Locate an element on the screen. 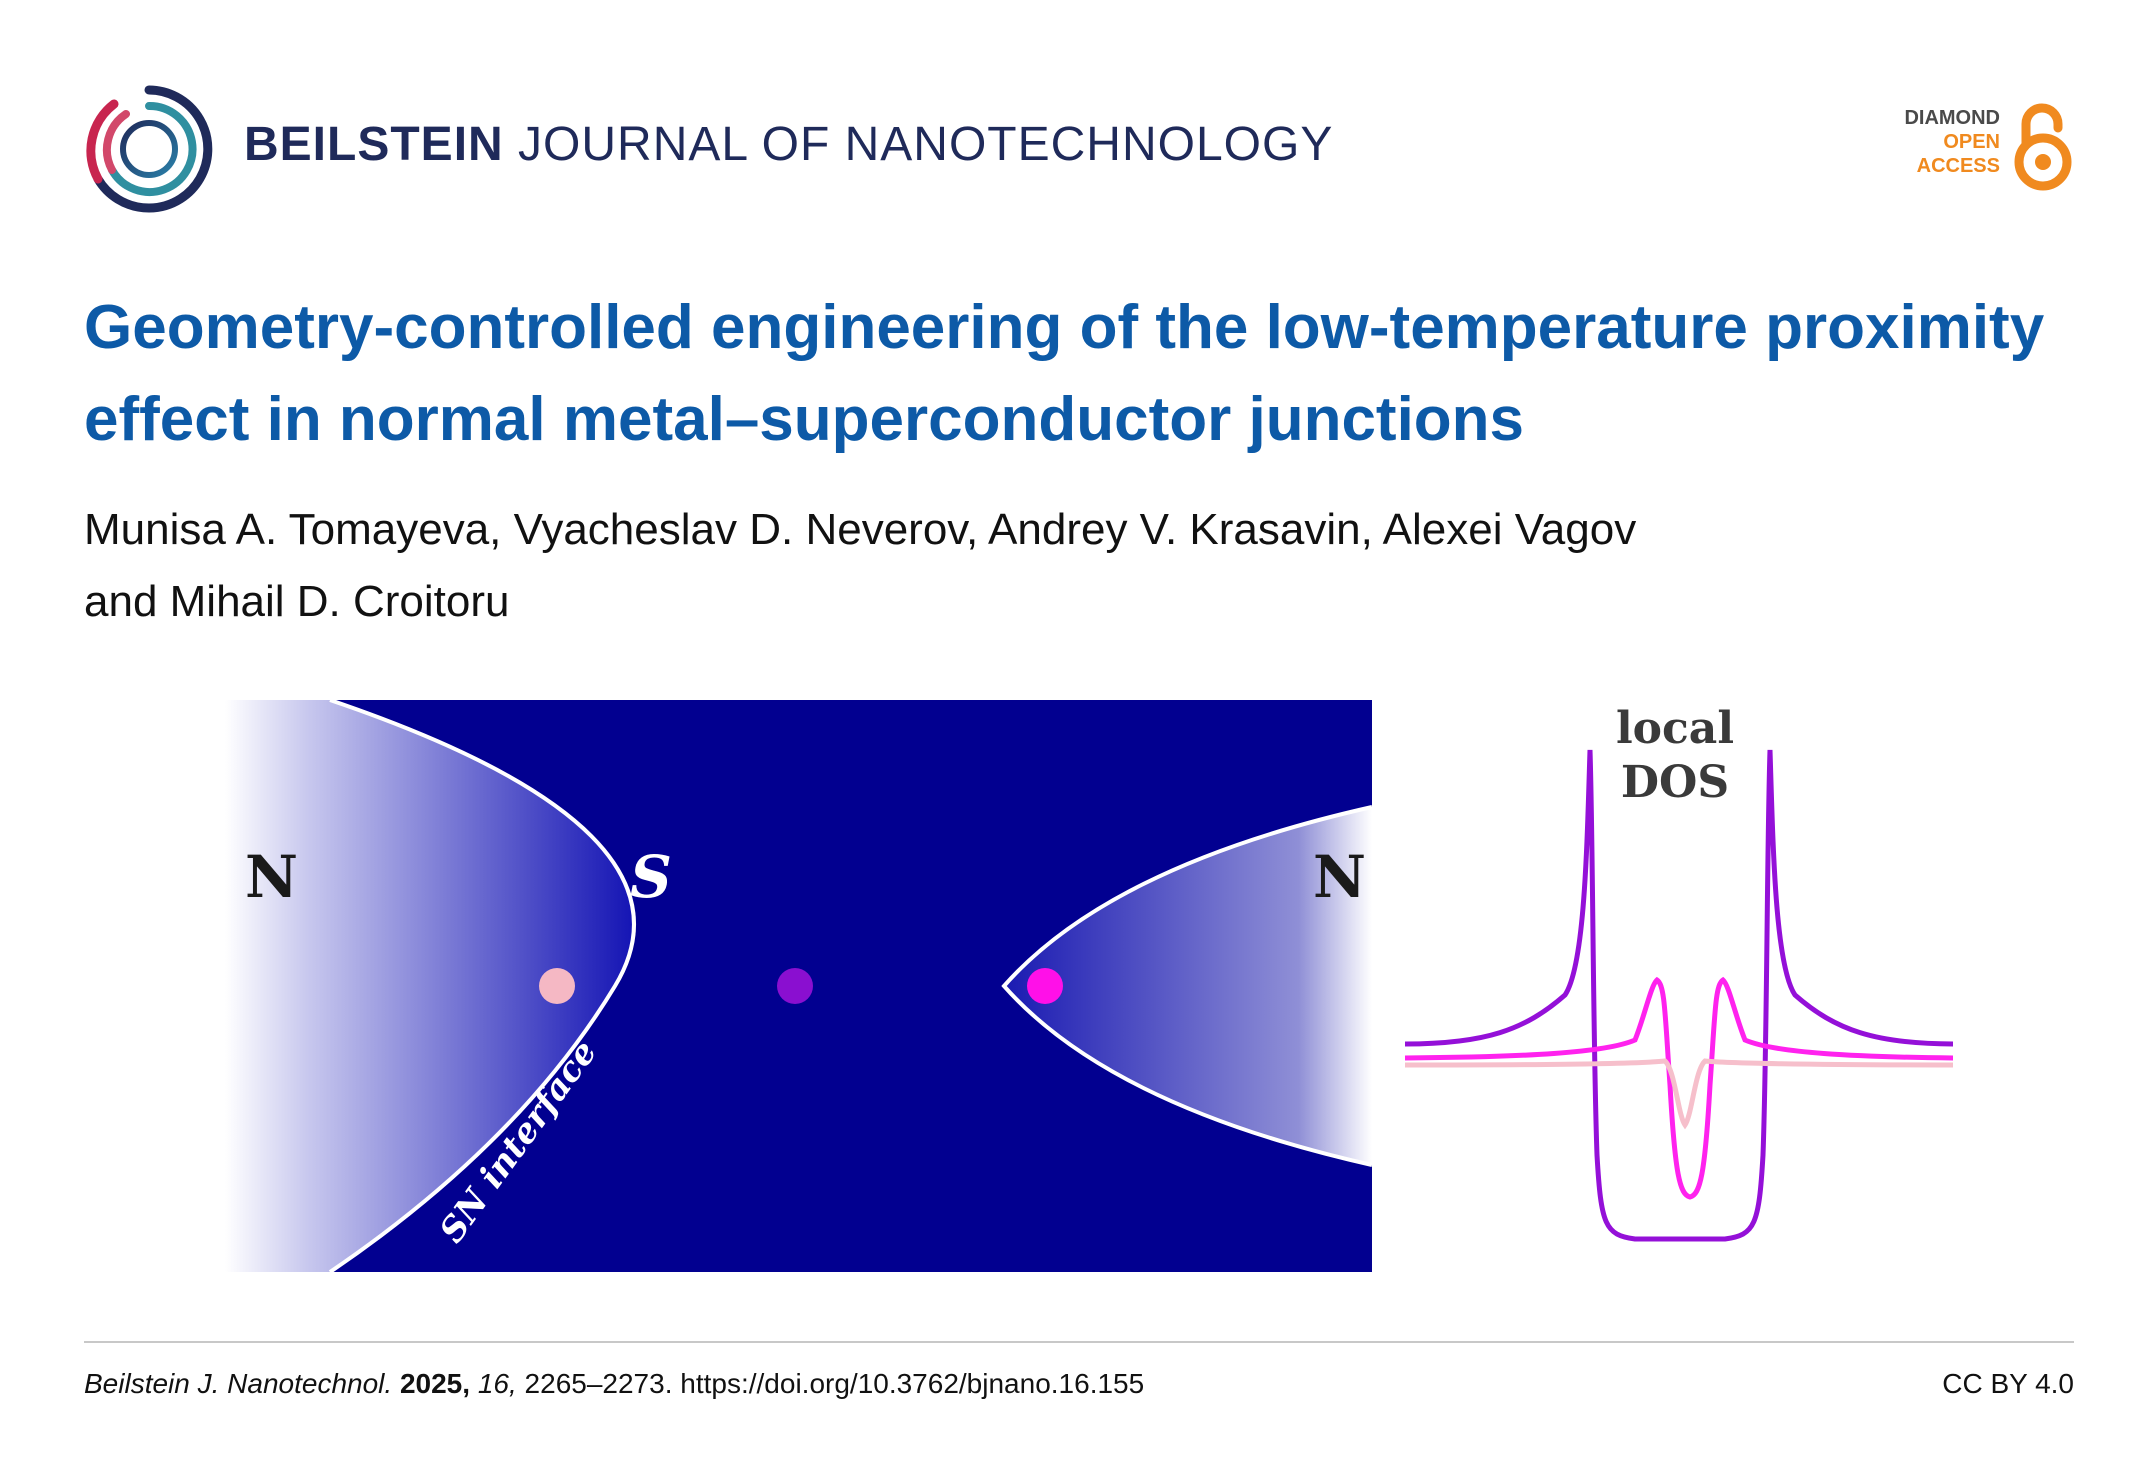  label-right-n: N is located at coordinates (1339, 877).